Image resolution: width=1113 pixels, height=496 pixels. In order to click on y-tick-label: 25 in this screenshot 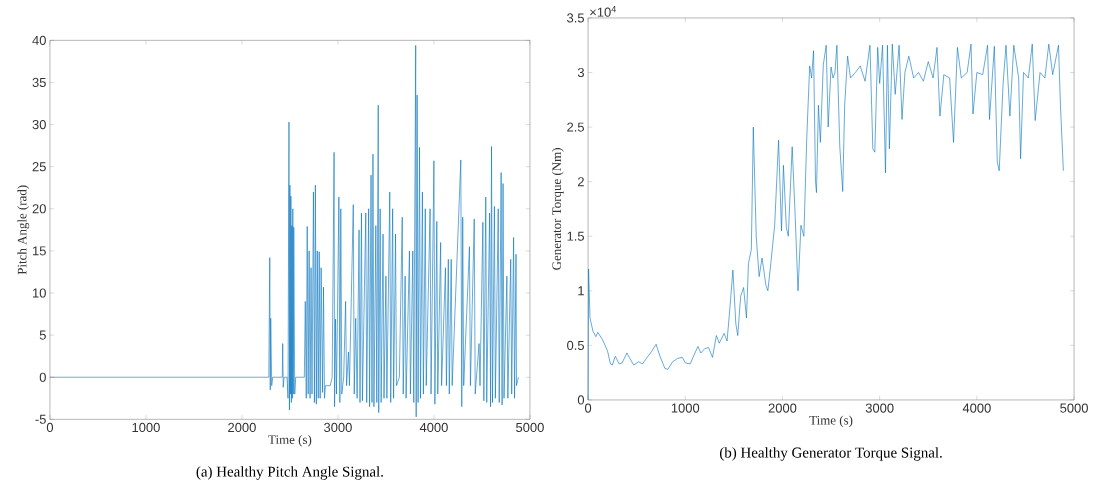, I will do `click(39, 167)`.